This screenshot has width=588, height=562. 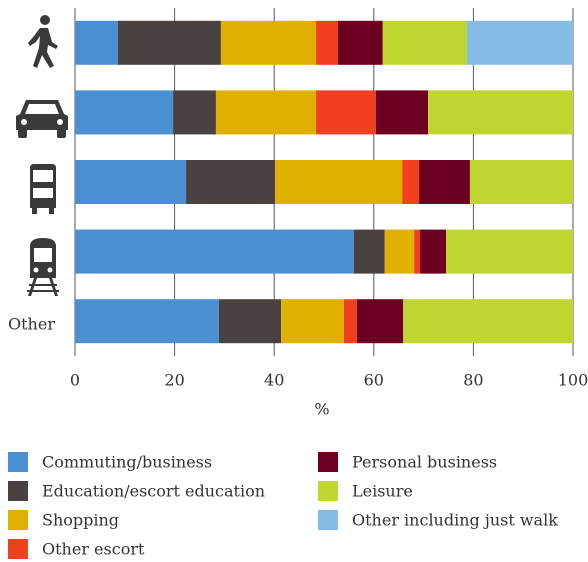 What do you see at coordinates (424, 462) in the screenshot?
I see `legend-label: Personal business` at bounding box center [424, 462].